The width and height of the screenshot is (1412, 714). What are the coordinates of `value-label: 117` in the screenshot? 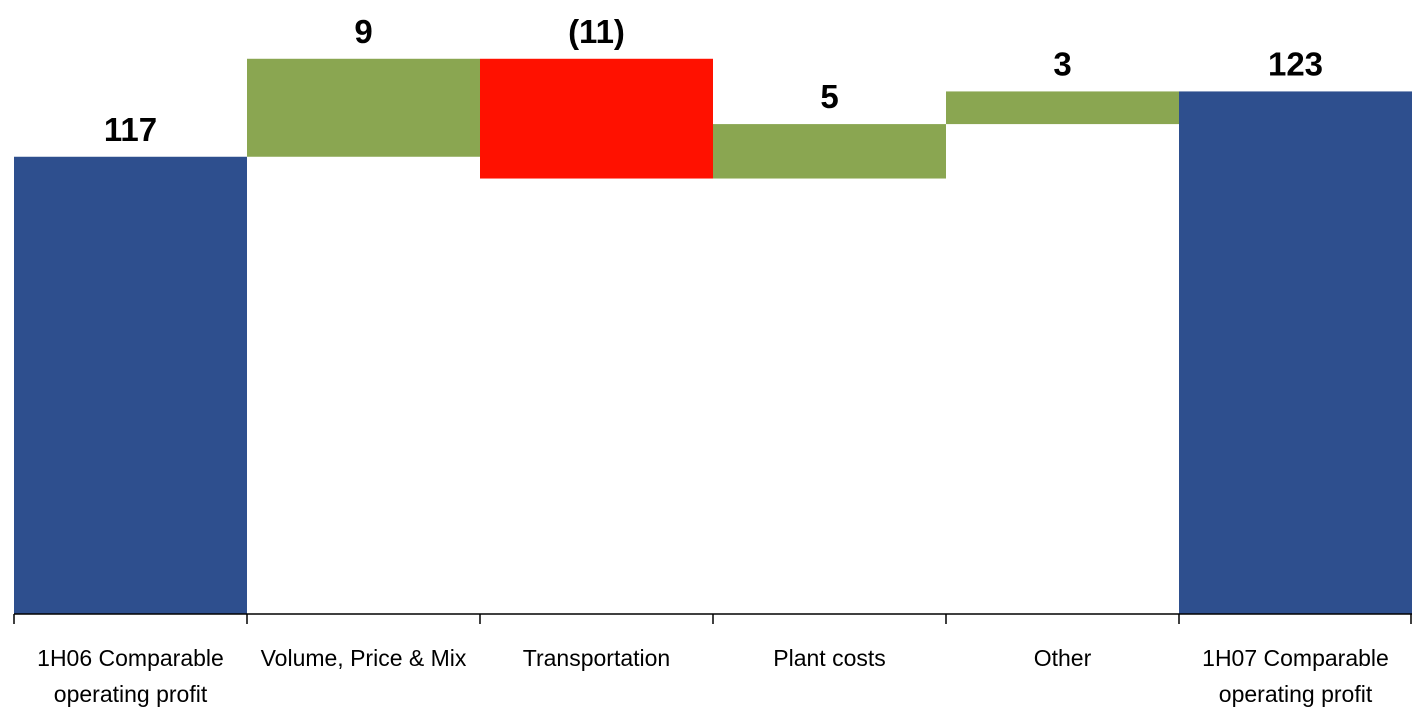 It's located at (130, 129).